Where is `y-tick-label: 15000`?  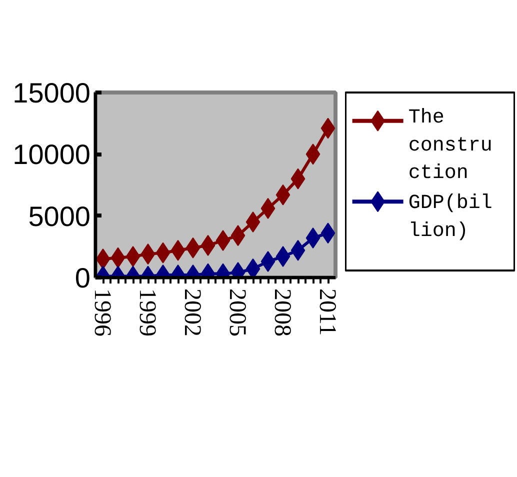 y-tick-label: 15000 is located at coordinates (51, 93).